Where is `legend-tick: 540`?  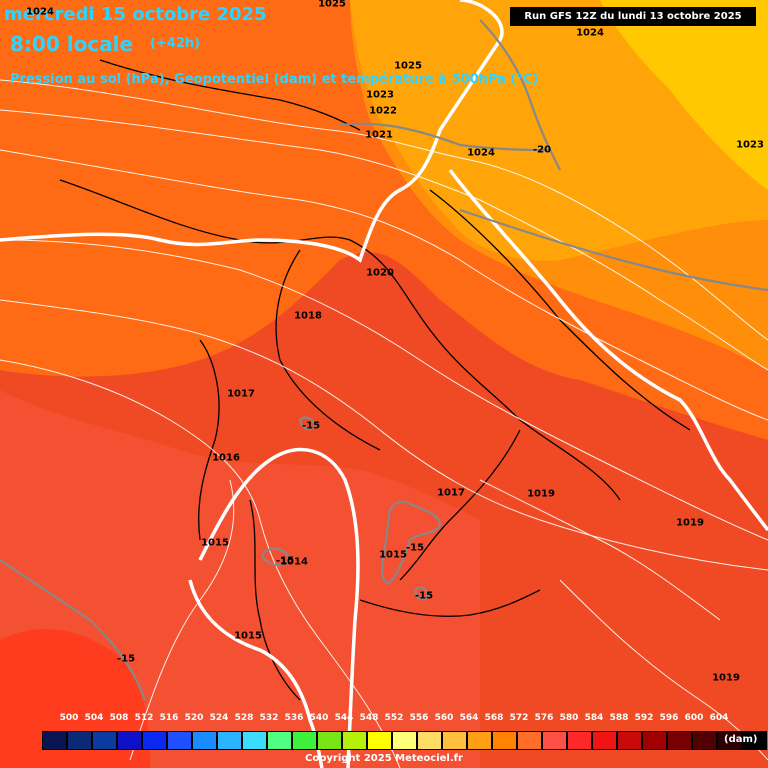
legend-tick: 540 is located at coordinates (319, 718).